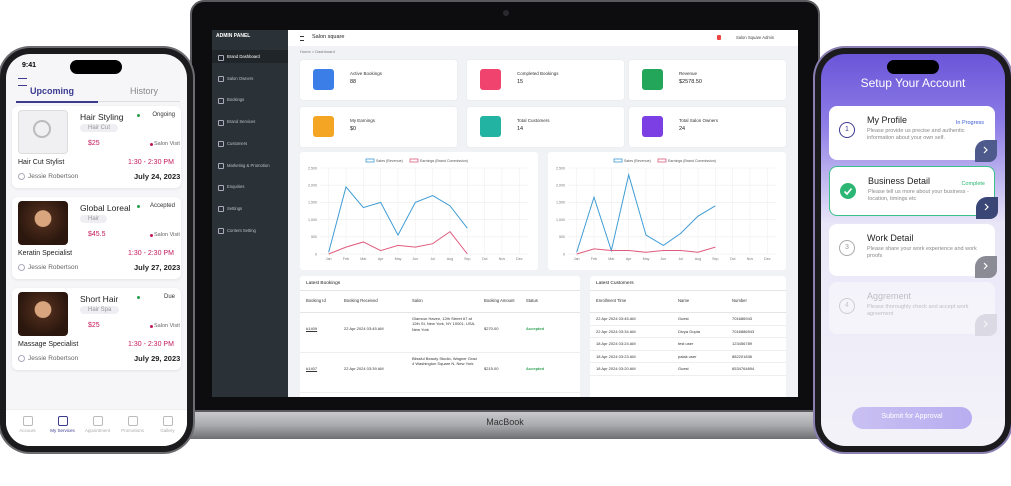 The image size is (1011, 486). Describe the element at coordinates (848, 191) in the screenshot. I see `check-icon` at that location.